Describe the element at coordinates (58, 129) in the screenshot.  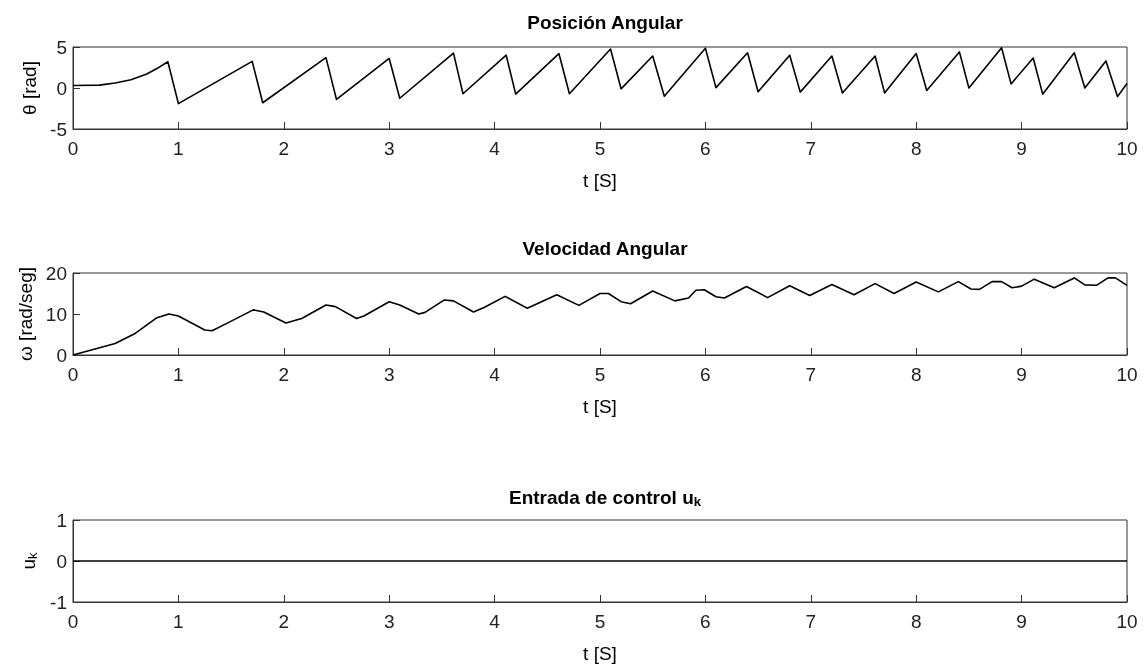
I see `y-tick-label: -5` at that location.